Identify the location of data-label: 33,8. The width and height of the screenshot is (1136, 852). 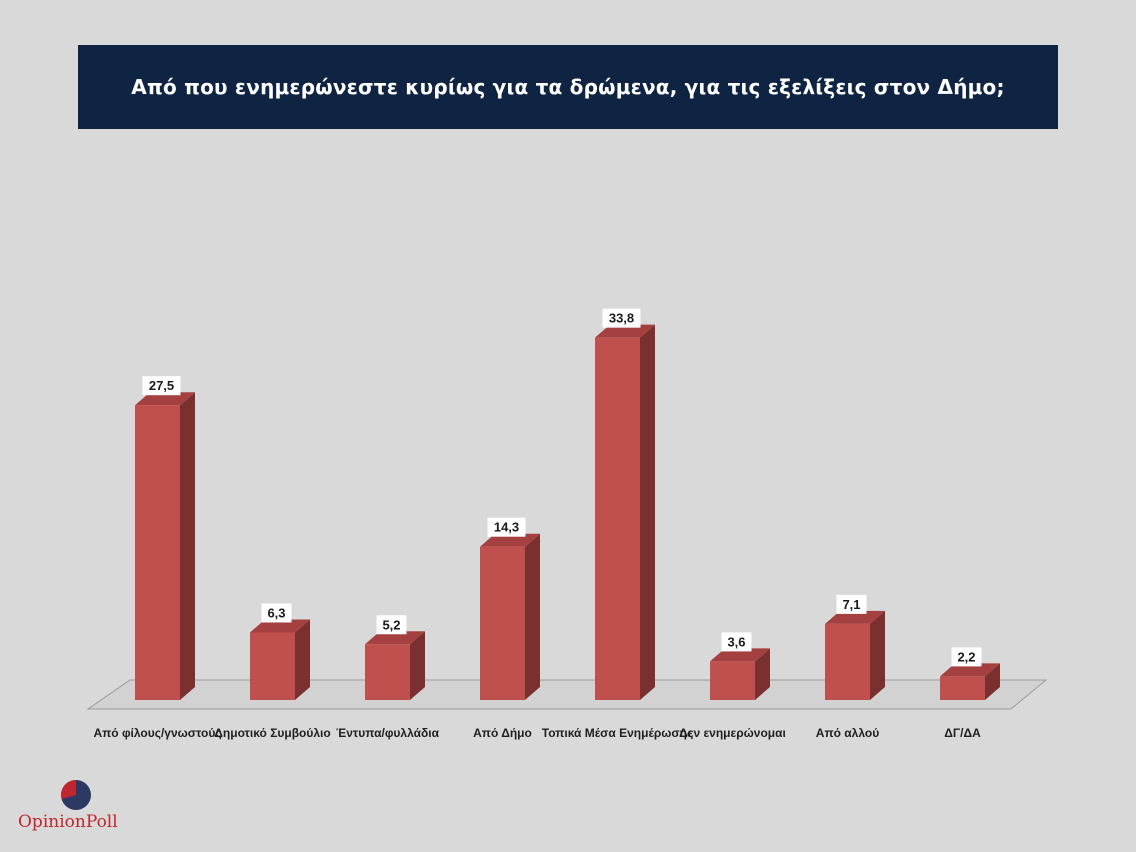
(621, 318).